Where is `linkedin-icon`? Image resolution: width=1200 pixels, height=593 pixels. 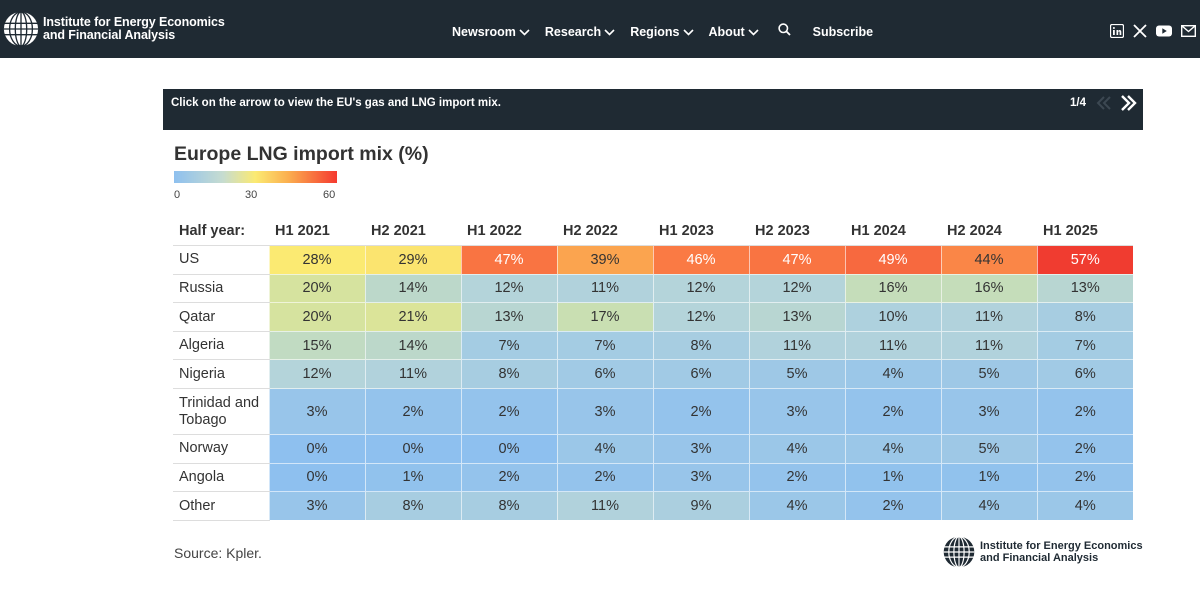 linkedin-icon is located at coordinates (1117, 31).